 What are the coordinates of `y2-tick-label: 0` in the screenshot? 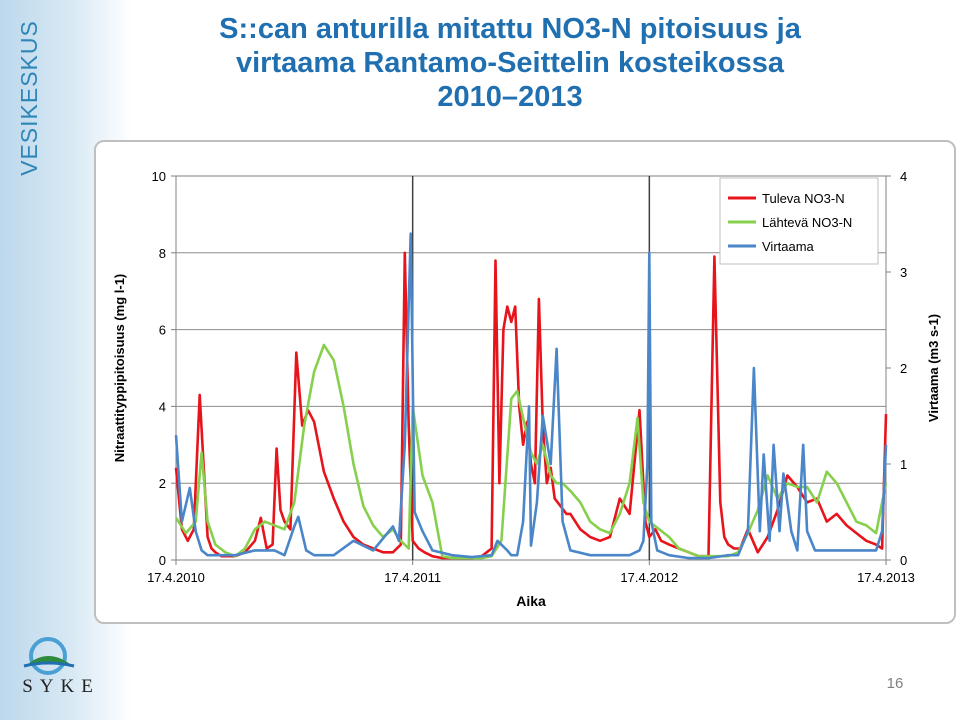 It's located at (903, 560).